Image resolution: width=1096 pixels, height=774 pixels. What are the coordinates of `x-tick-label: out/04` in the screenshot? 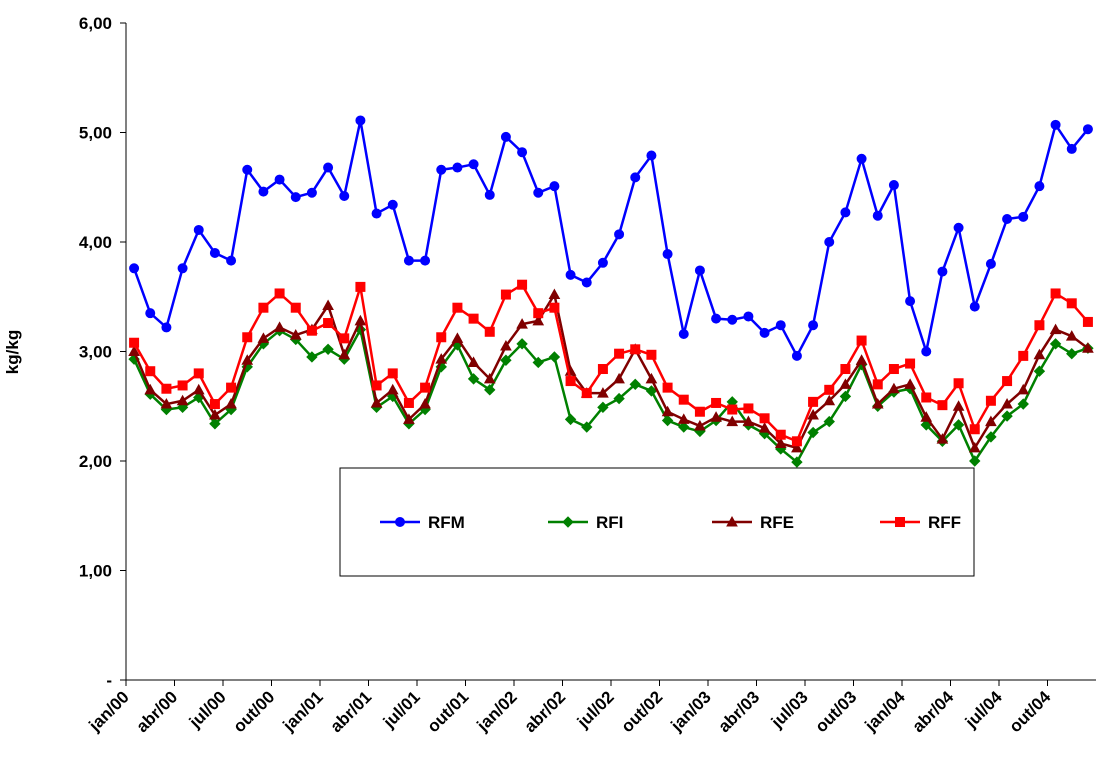 It's located at (1029, 711).